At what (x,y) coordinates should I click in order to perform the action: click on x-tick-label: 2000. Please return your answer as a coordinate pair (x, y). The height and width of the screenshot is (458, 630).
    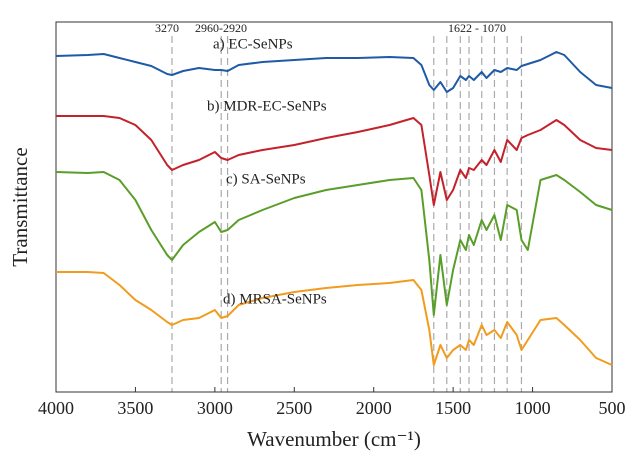
    Looking at the image, I should click on (374, 408).